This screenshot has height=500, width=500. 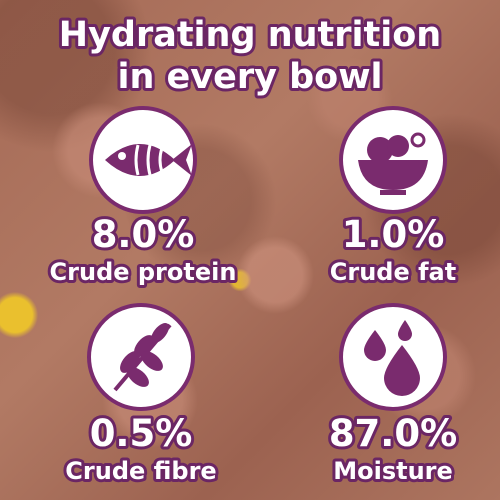 I want to click on nutrient-label: Crude fat, so click(x=393, y=272).